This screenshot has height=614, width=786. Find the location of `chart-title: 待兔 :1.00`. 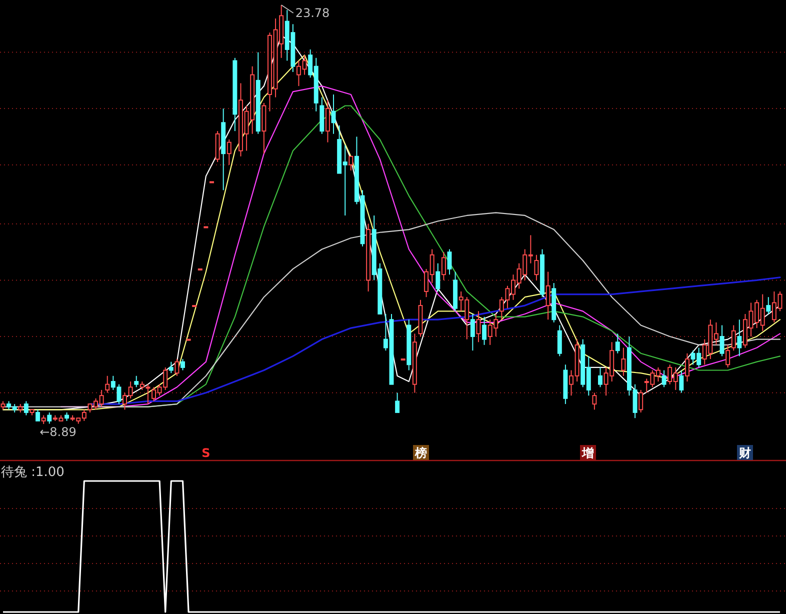

chart-title: 待兔 :1.00 is located at coordinates (32, 472).